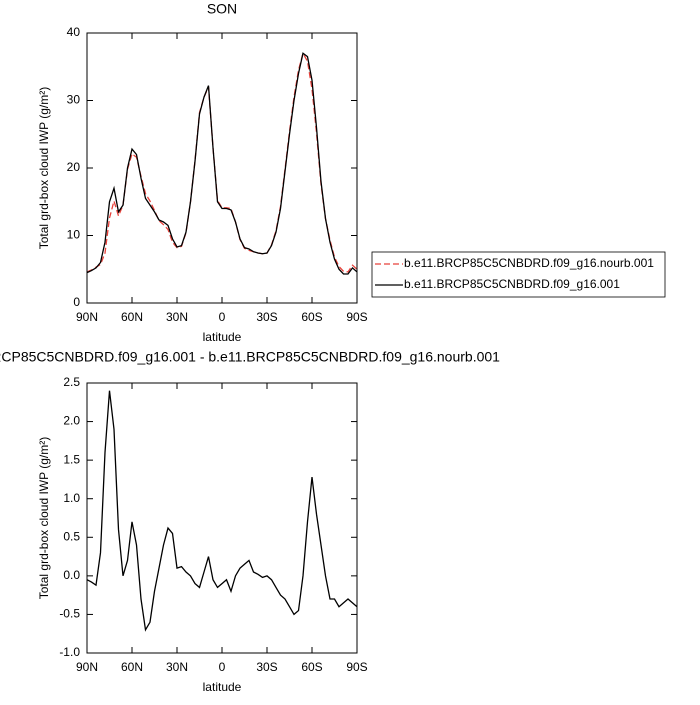  Describe the element at coordinates (71, 459) in the screenshot. I see `y-tick-label: 1.5` at that location.